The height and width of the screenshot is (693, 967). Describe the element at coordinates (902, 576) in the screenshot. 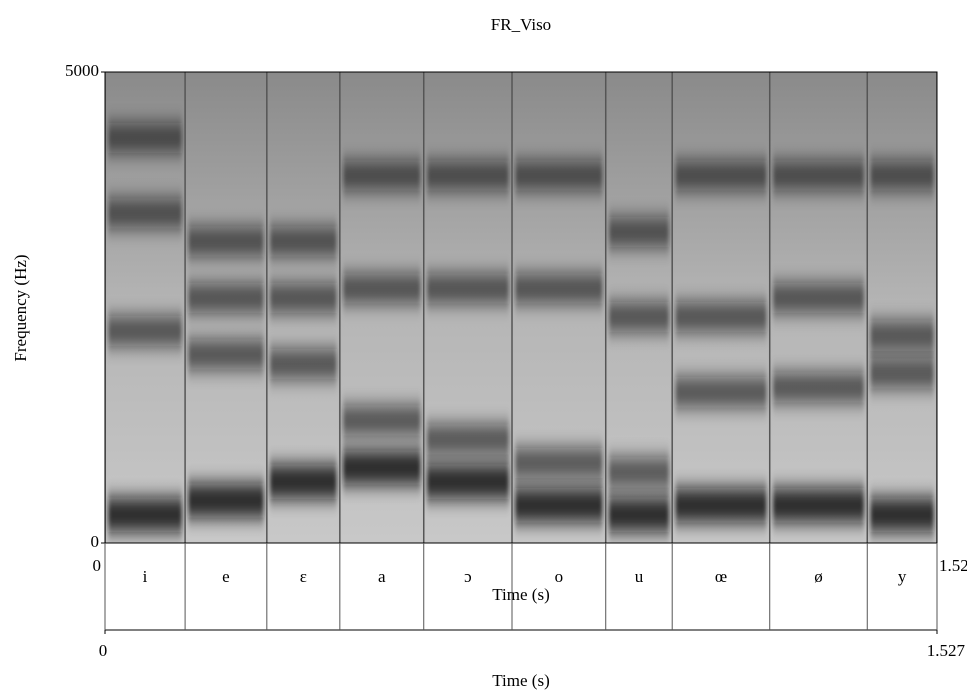

I see `segment-label: y` at that location.